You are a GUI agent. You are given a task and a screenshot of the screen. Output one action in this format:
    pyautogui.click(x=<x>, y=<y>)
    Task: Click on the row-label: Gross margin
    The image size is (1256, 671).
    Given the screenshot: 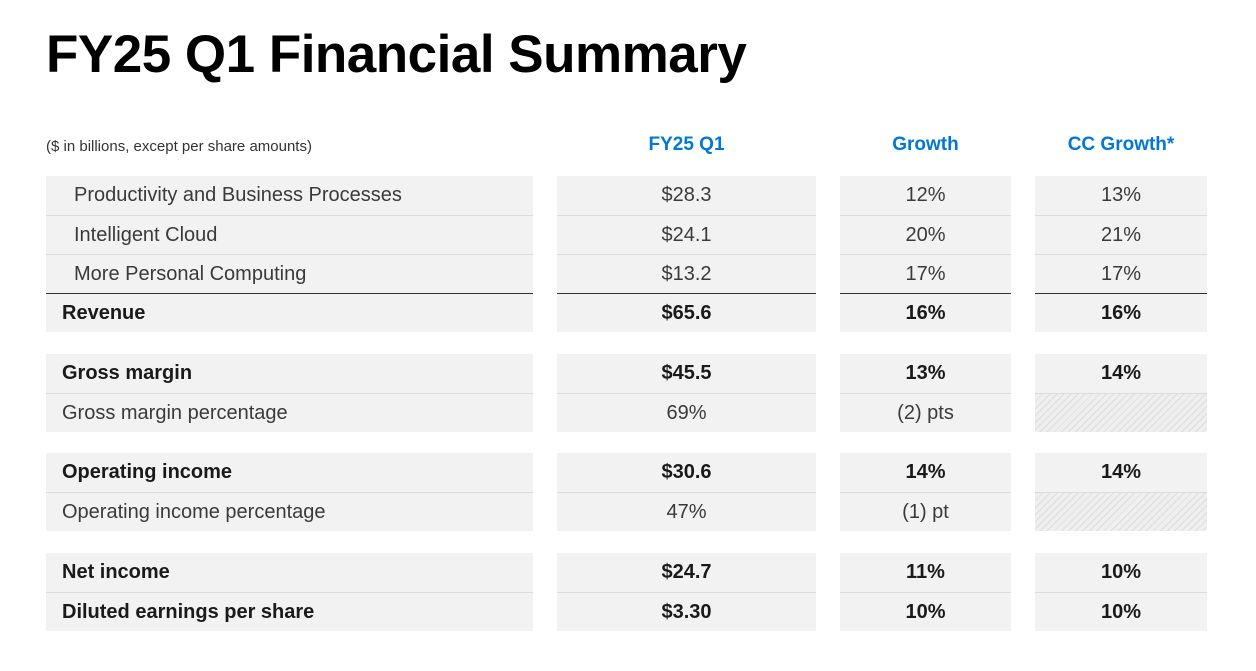 What is the action you would take?
    pyautogui.click(x=289, y=373)
    